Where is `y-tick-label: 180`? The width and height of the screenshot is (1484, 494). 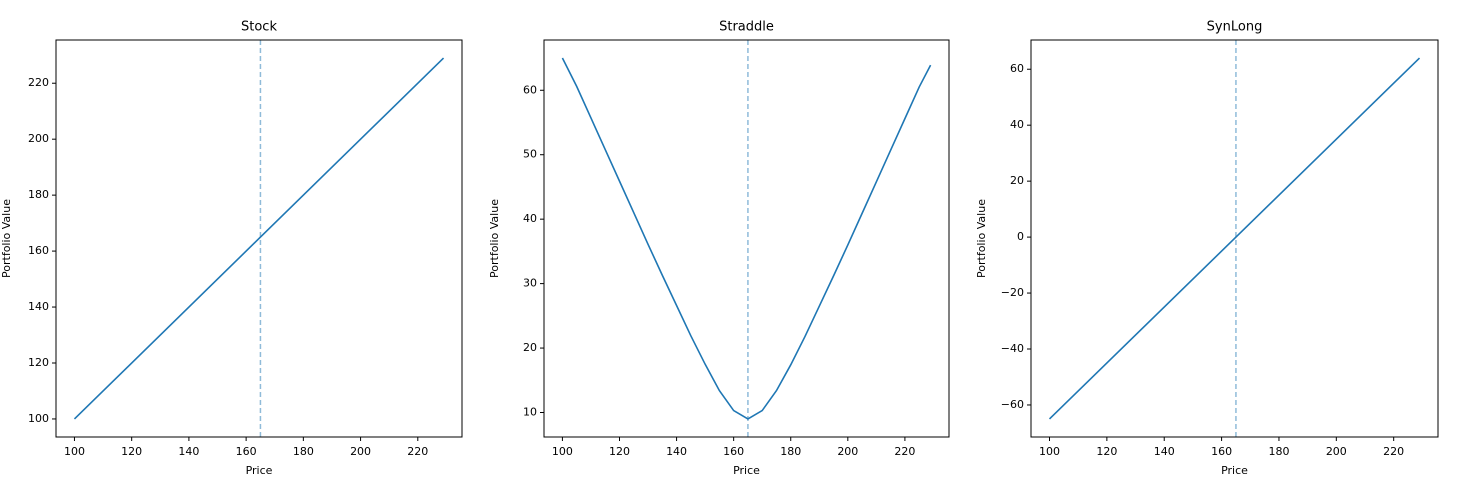
y-tick-label: 180 is located at coordinates (38, 194).